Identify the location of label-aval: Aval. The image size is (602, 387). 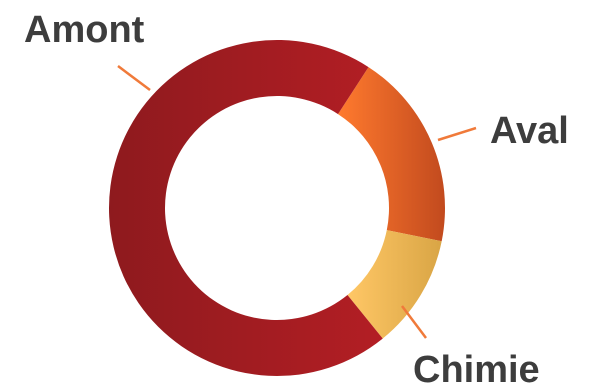
(529, 131).